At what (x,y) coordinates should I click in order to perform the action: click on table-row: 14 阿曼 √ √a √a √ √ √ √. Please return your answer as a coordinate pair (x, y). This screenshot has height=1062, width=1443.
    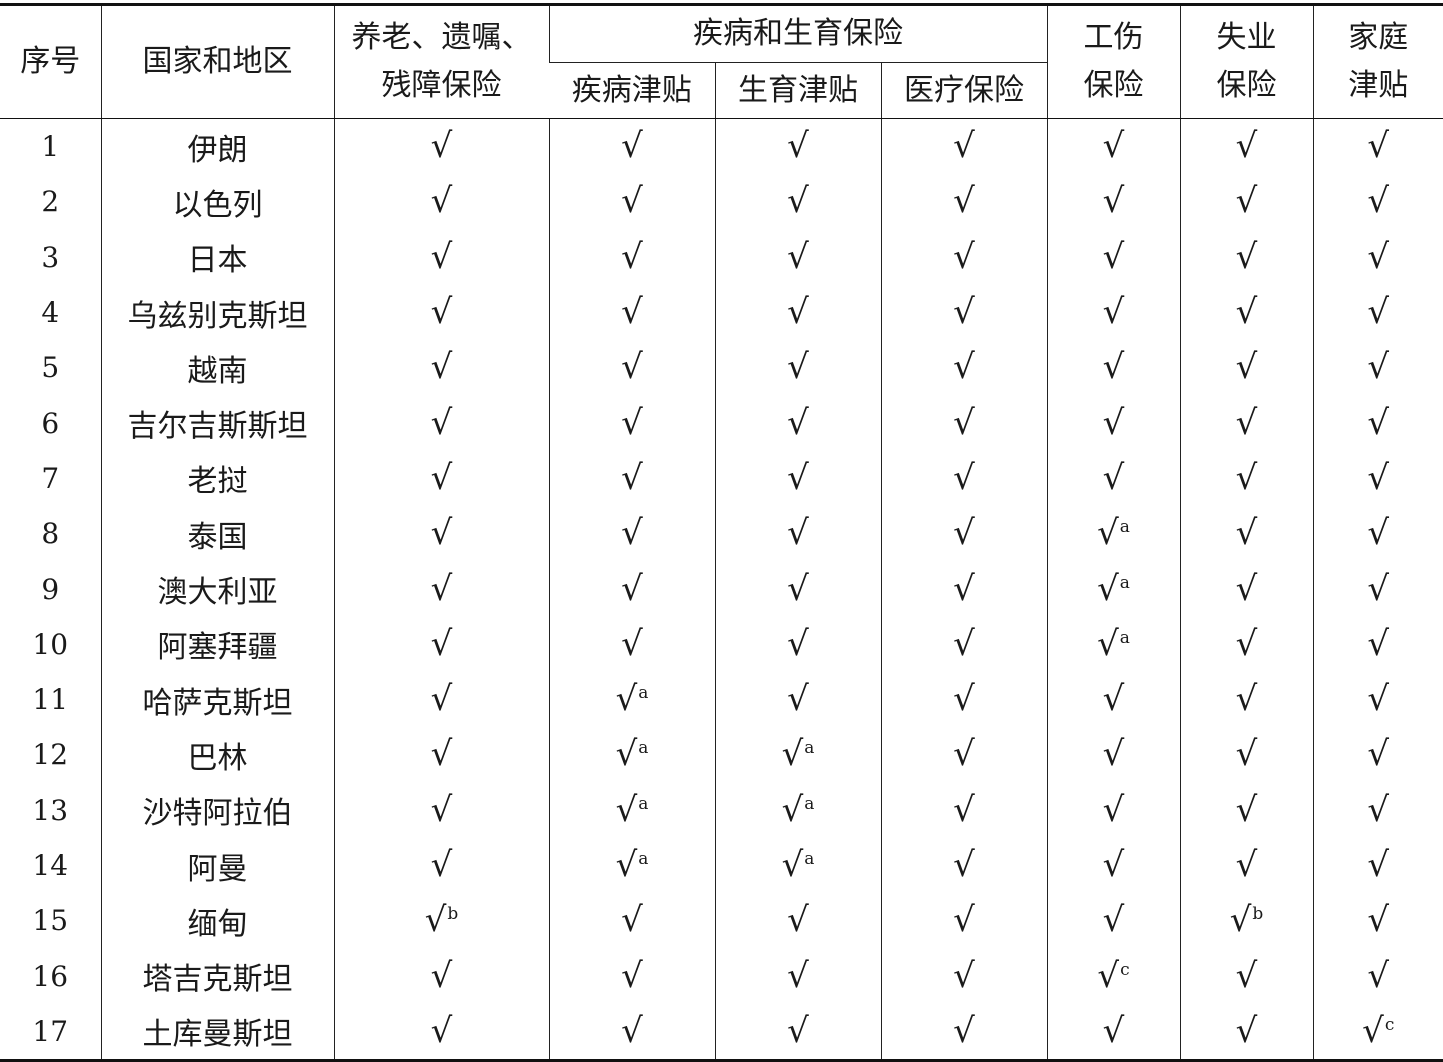
    Looking at the image, I should click on (721, 865).